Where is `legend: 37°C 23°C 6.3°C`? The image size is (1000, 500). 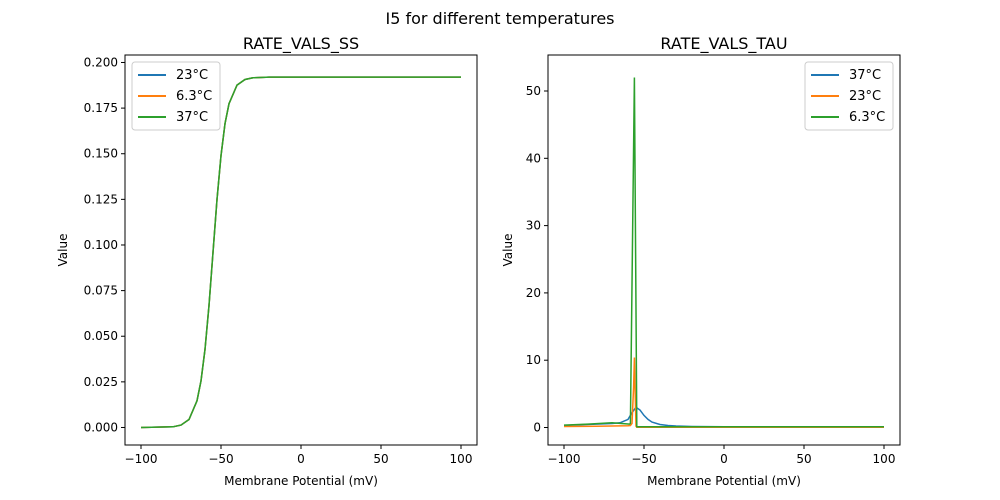
legend: 37°C 23°C 6.3°C is located at coordinates (849, 96).